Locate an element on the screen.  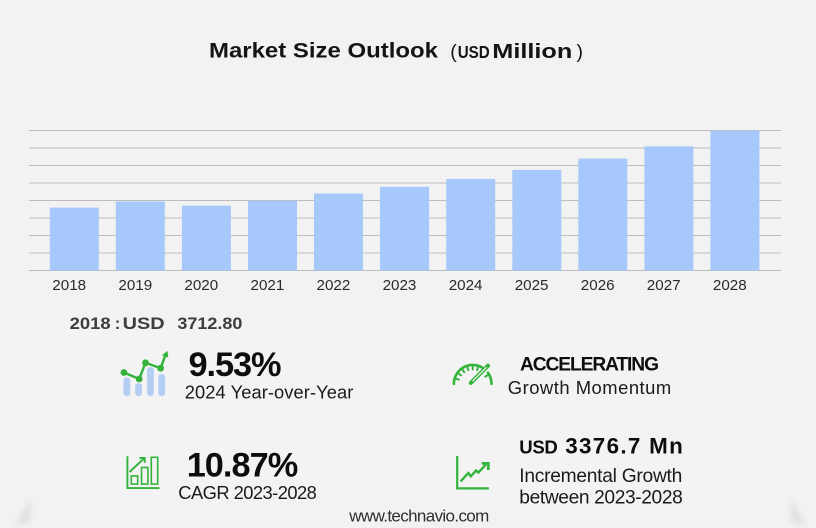
svg-text: 10.87% is located at coordinates (243, 466).